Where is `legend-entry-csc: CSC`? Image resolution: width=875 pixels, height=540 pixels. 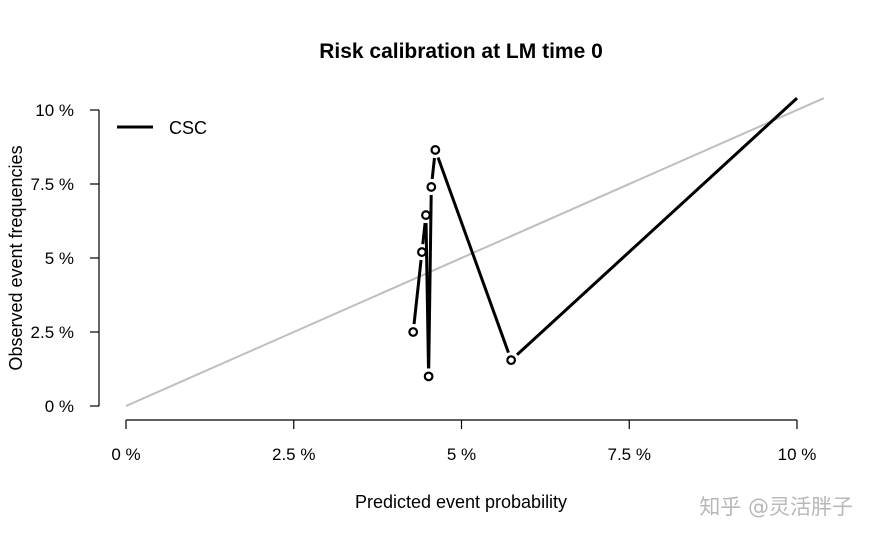 legend-entry-csc: CSC is located at coordinates (188, 128).